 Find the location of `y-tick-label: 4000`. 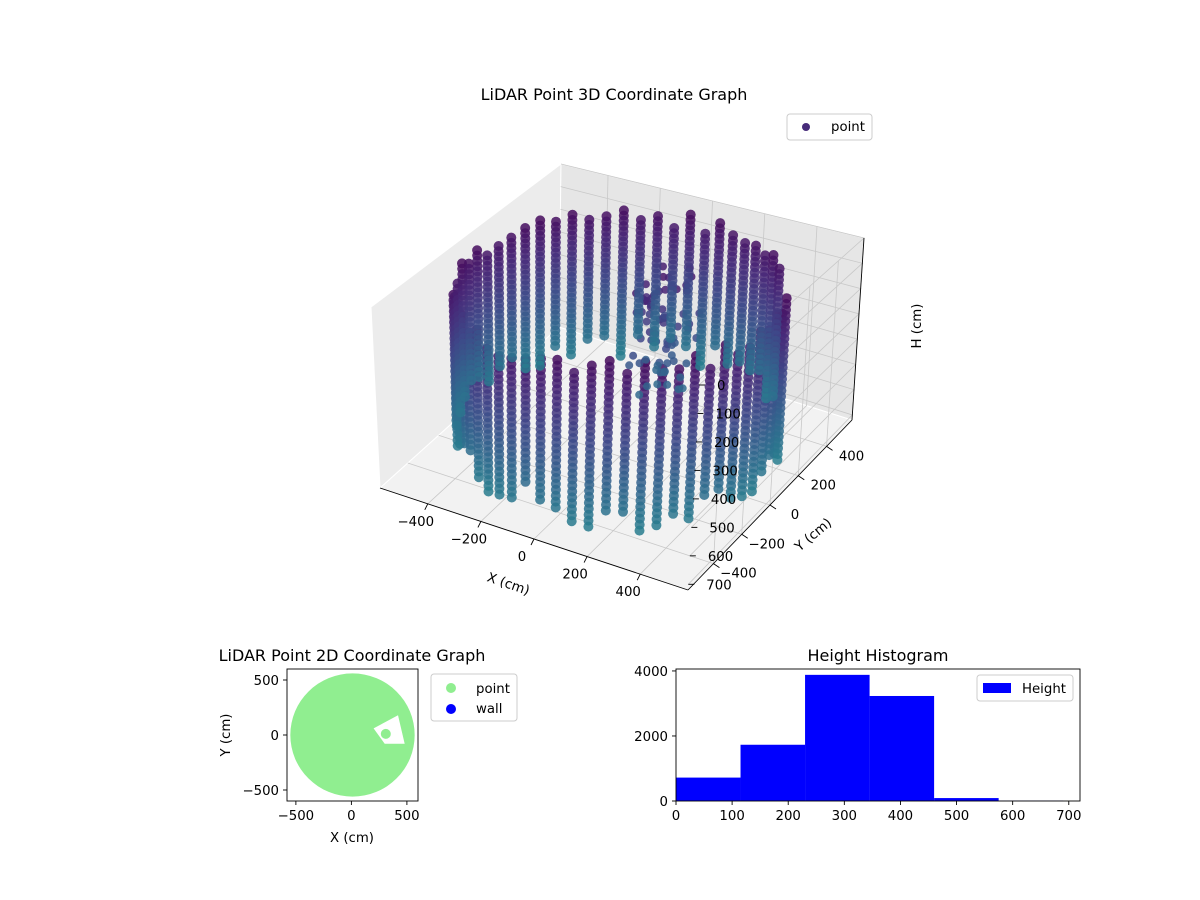

y-tick-label: 4000 is located at coordinates (651, 672).